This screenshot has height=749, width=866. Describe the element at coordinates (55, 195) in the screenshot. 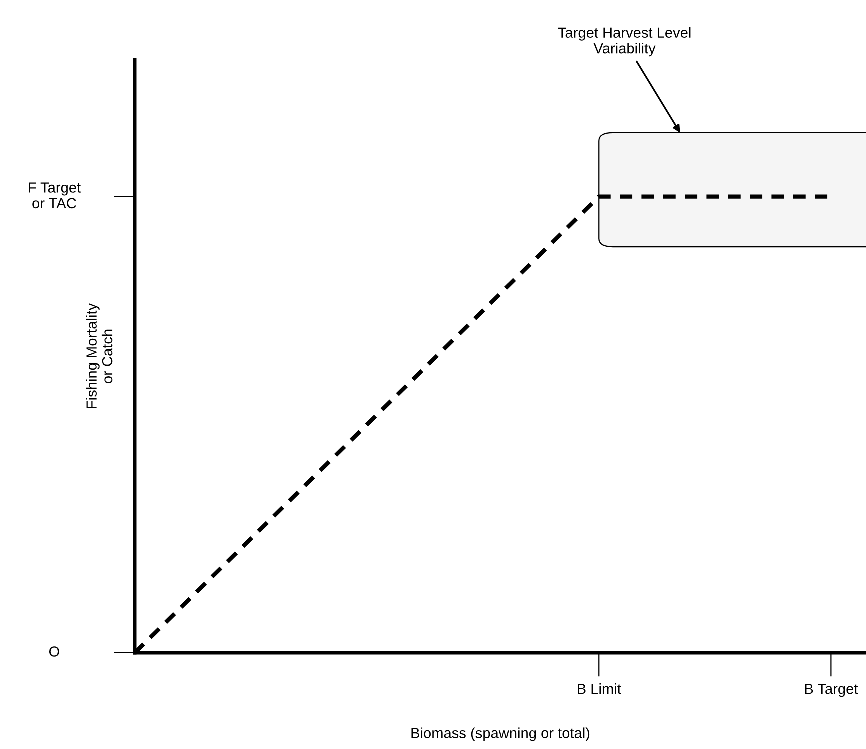

I see `text: F Target or TAC` at that location.